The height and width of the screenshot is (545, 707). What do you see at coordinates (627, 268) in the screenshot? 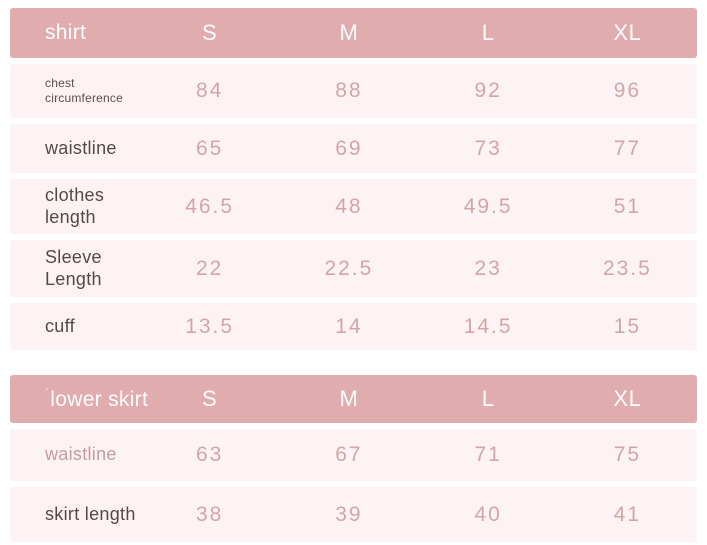
I see `cell-value: 23.5` at bounding box center [627, 268].